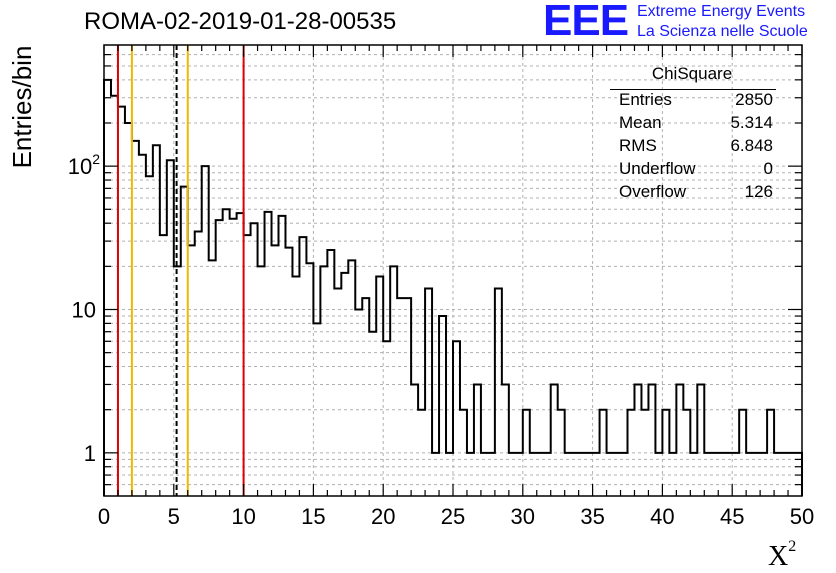 The height and width of the screenshot is (573, 836). I want to click on stats-label: RMS, so click(638, 145).